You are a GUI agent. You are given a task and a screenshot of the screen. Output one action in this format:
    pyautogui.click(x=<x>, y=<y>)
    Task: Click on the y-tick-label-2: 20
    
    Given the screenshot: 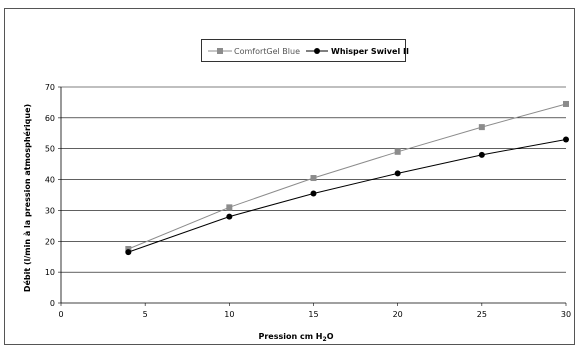 What is the action you would take?
    pyautogui.click(x=50, y=241)
    